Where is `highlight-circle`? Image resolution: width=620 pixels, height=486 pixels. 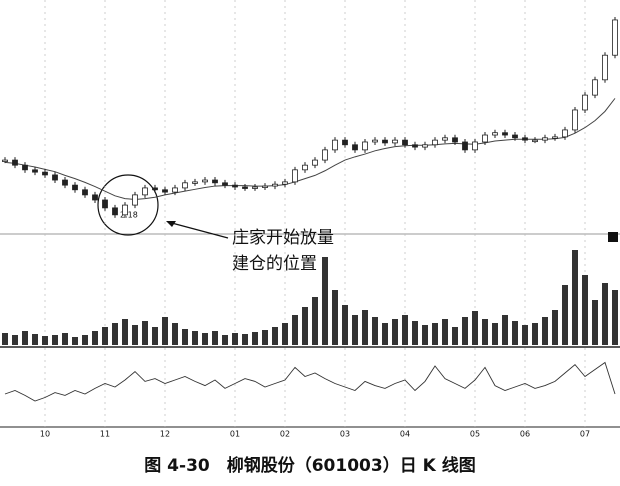 highlight-circle is located at coordinates (128, 205).